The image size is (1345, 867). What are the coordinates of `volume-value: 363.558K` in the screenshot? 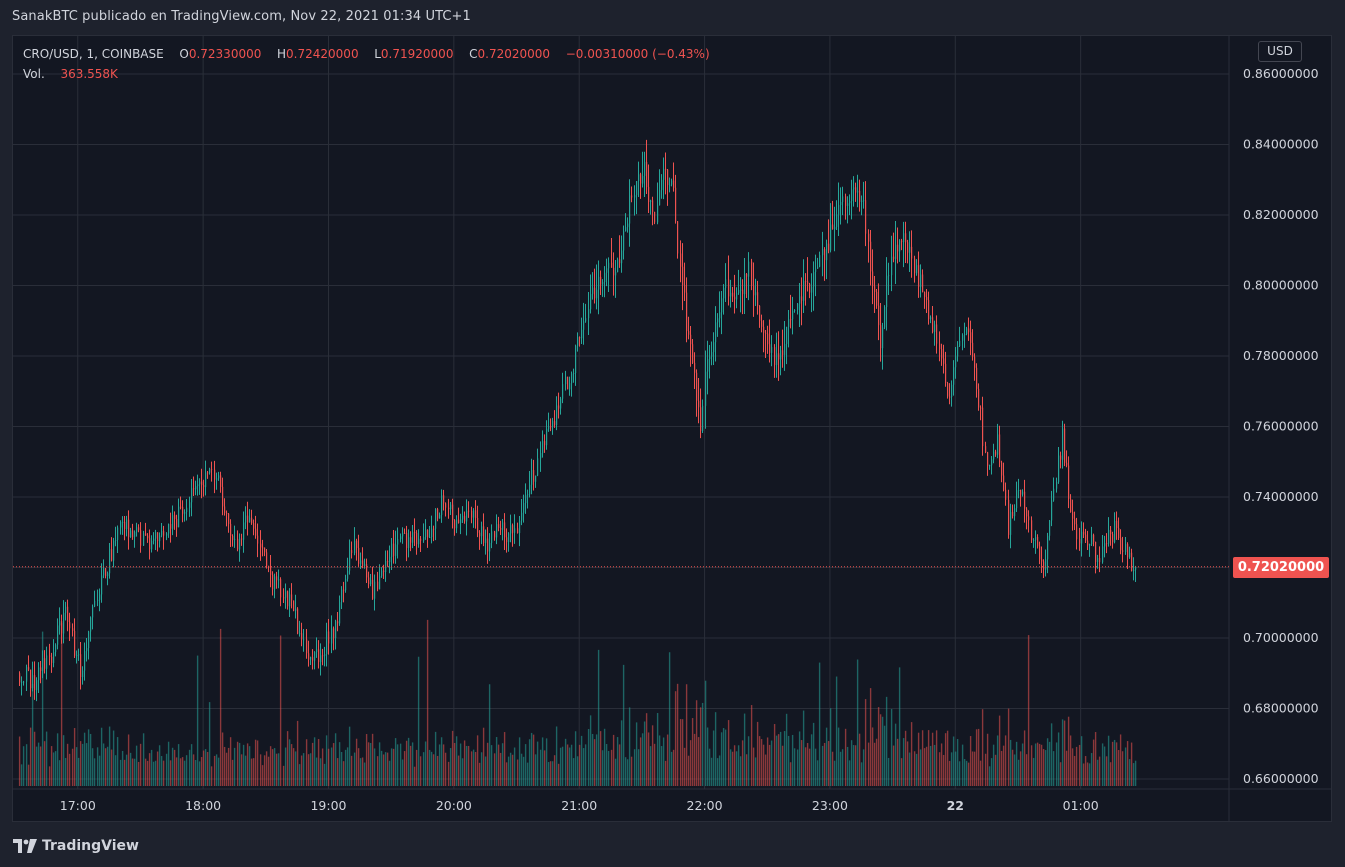 It's located at (89, 74).